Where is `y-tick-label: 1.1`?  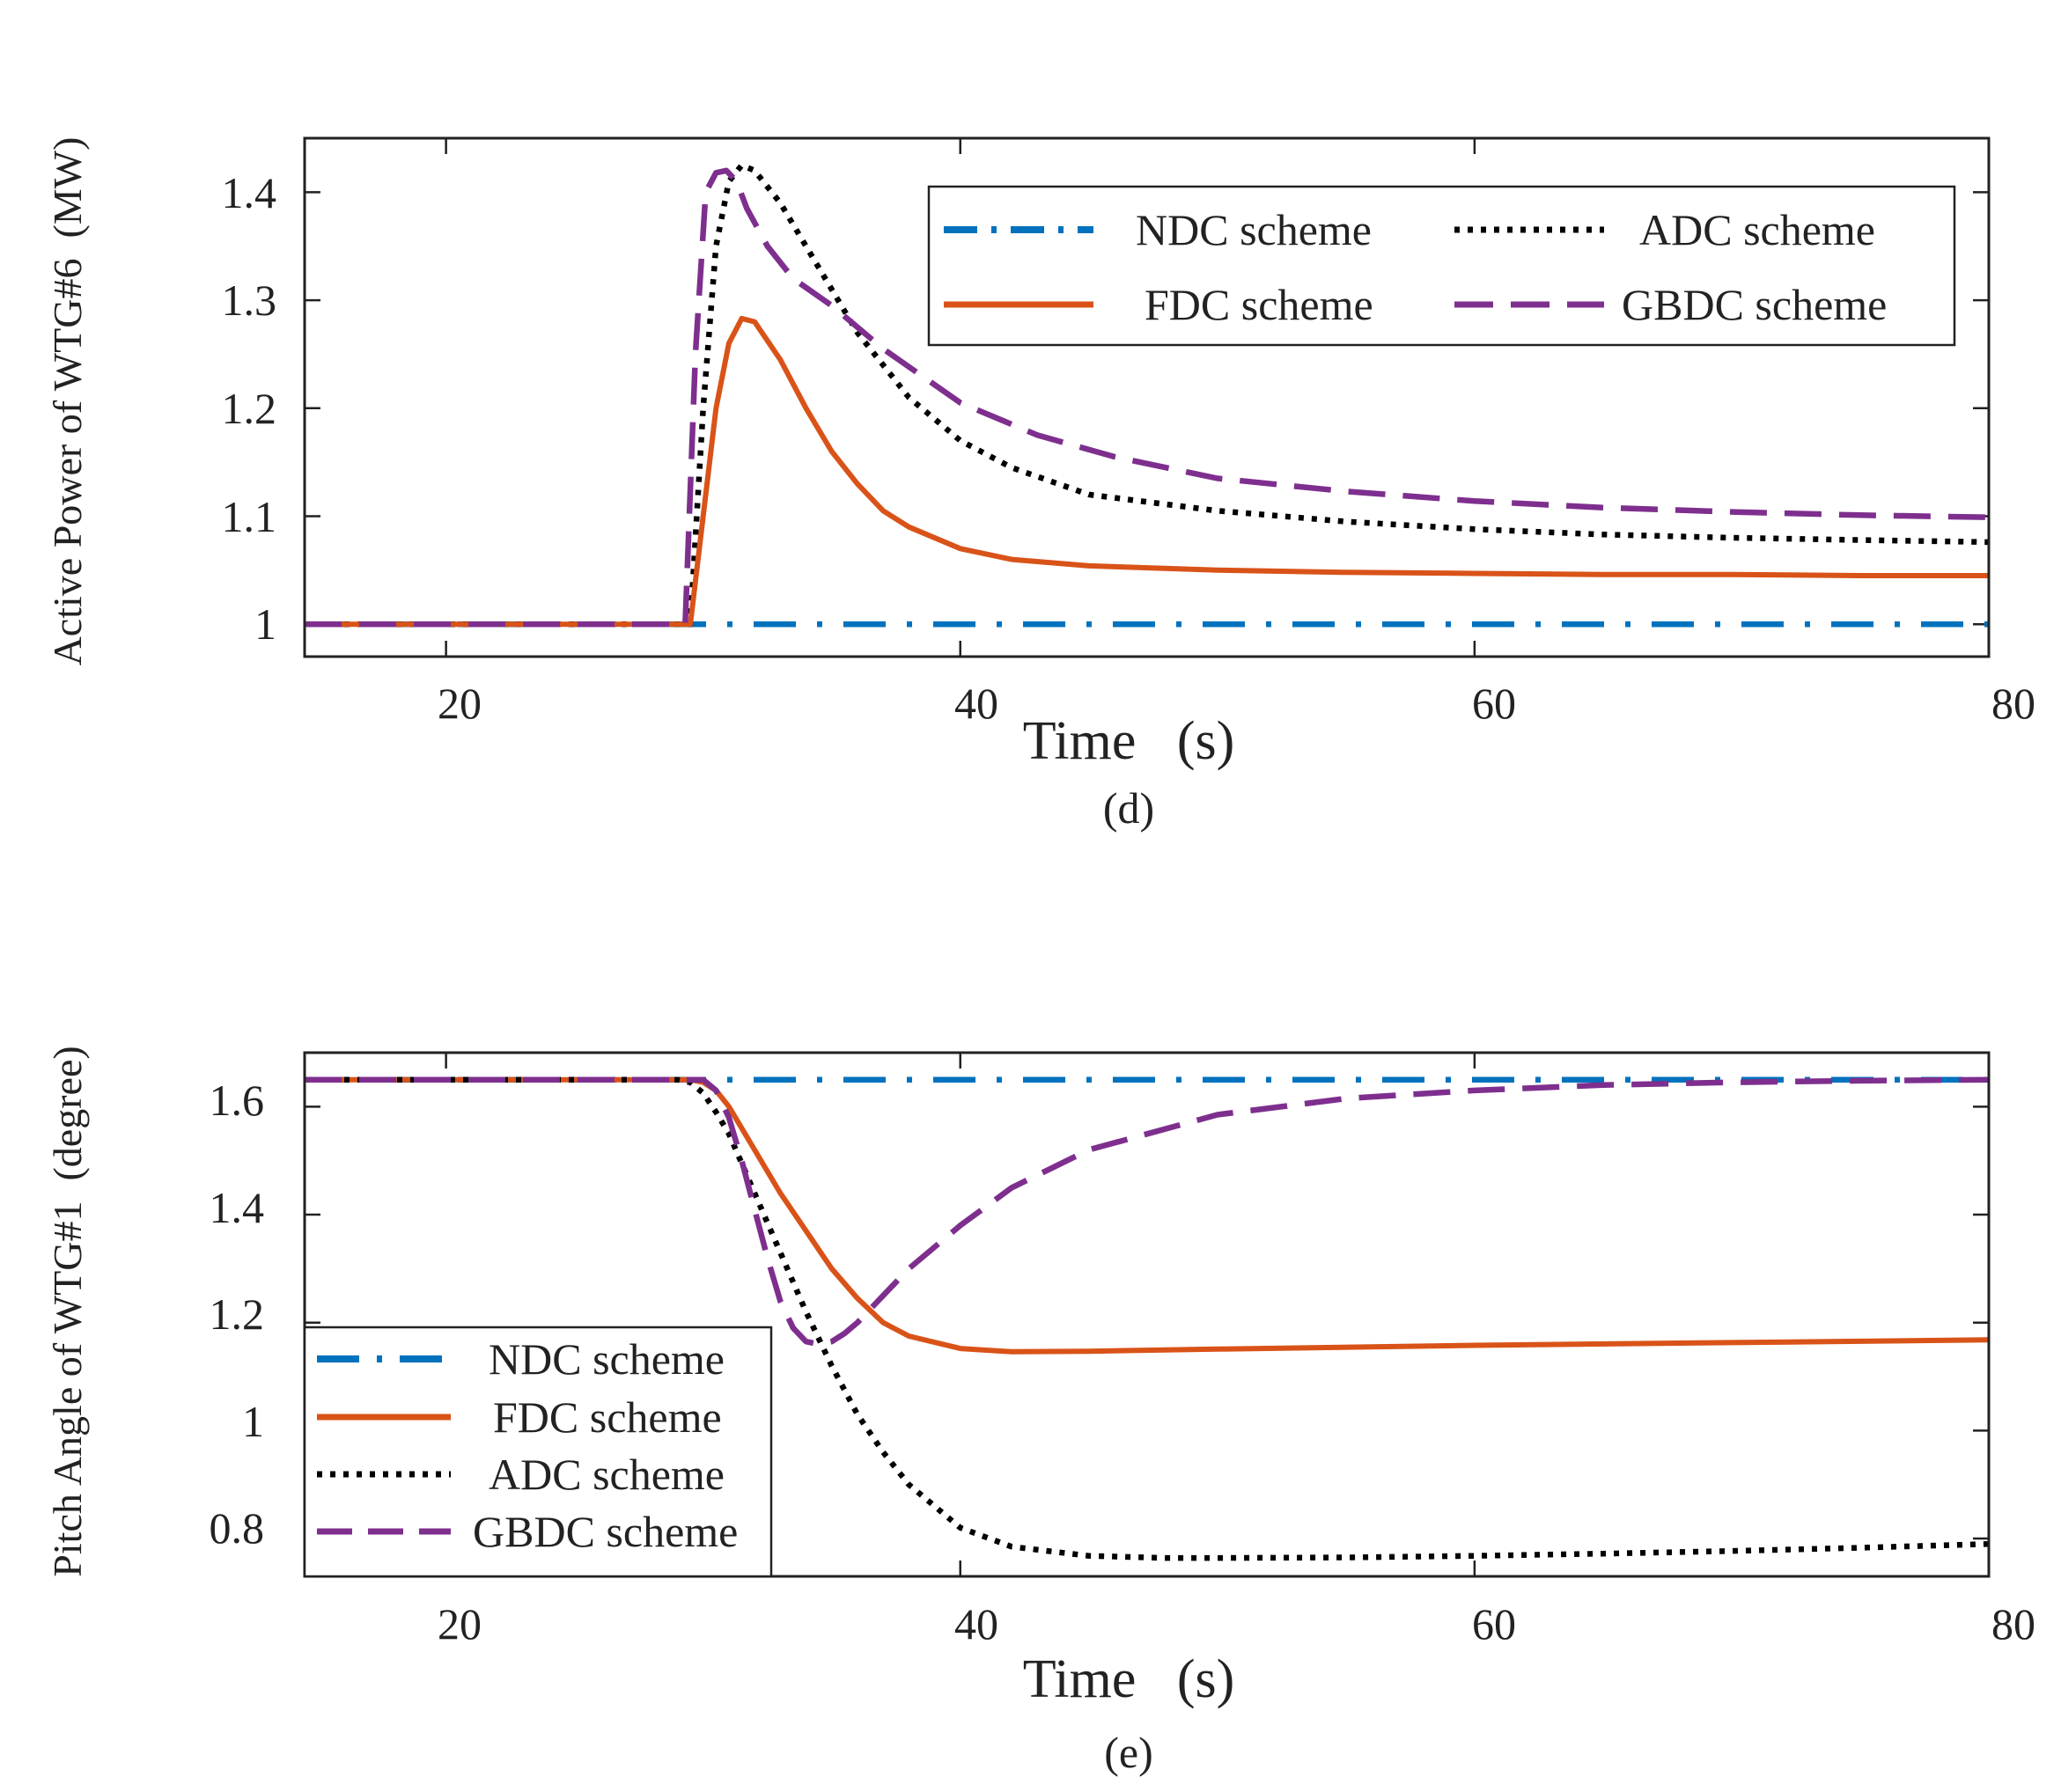
y-tick-label: 1.1 is located at coordinates (250, 516).